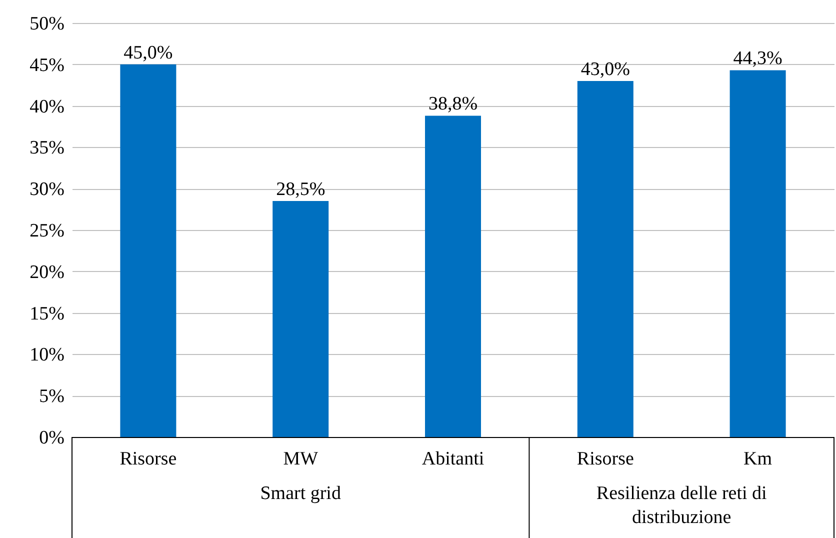  I want to click on y-tick-label: 5%, so click(52, 397).